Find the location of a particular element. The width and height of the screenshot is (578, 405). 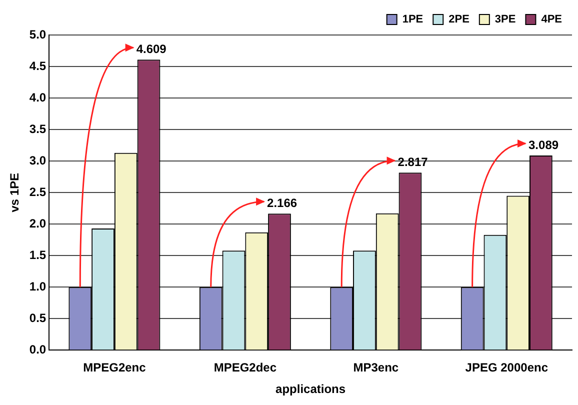

y-tick-label: 1.0 is located at coordinates (37, 286).